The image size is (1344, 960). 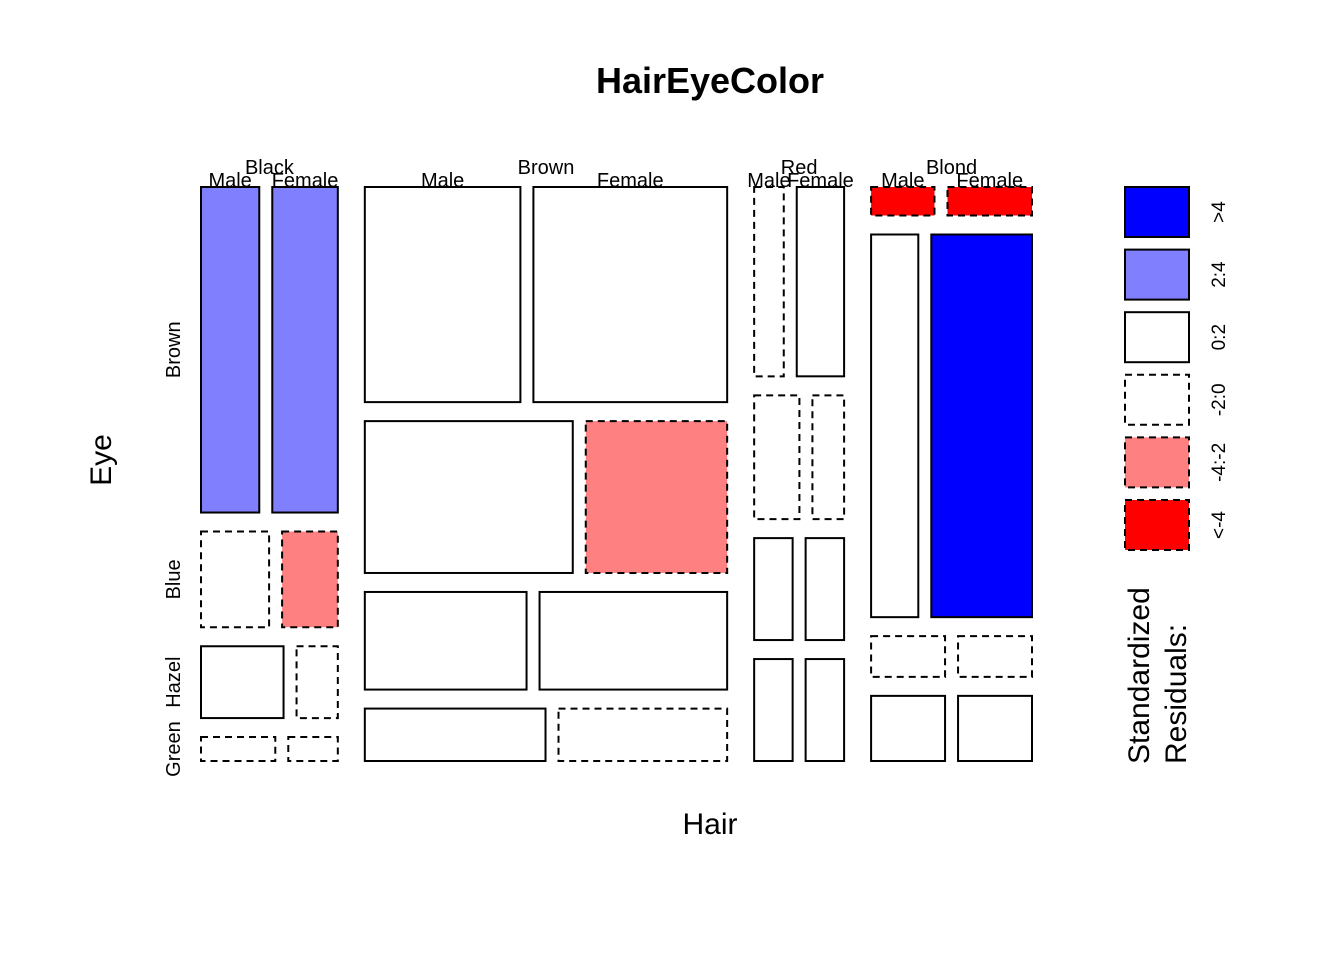 I want to click on legend-label-2: 0:2, so click(x=1219, y=337).